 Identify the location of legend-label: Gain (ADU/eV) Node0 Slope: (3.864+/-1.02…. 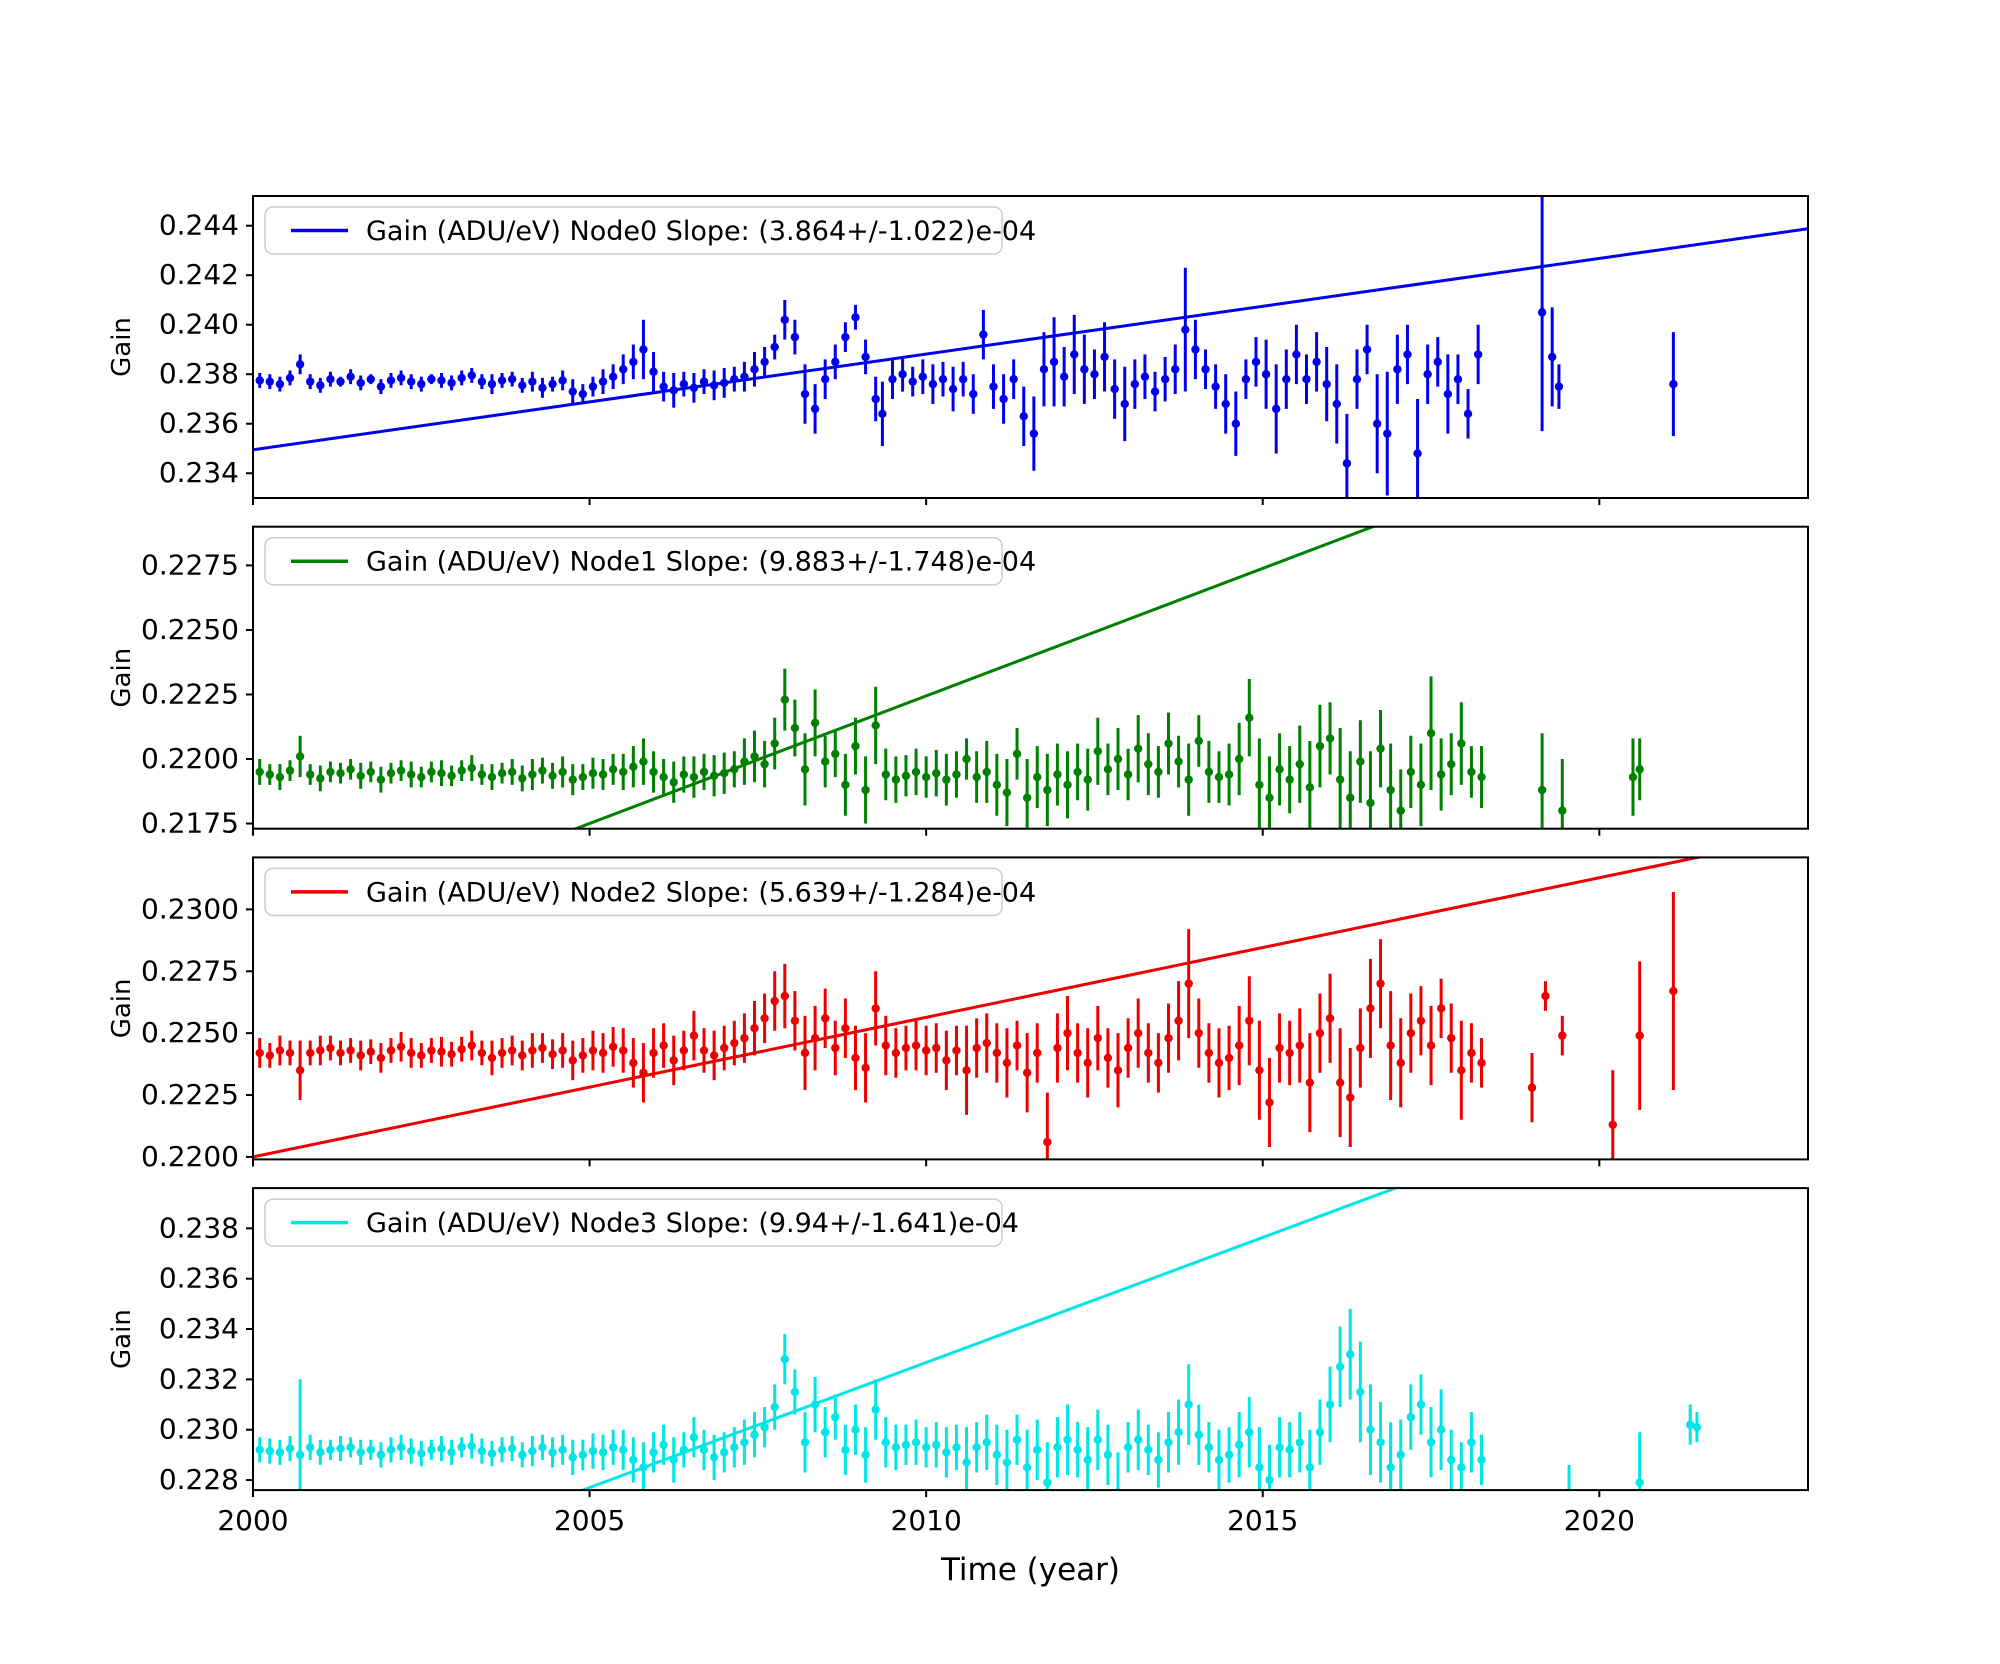
(701, 231).